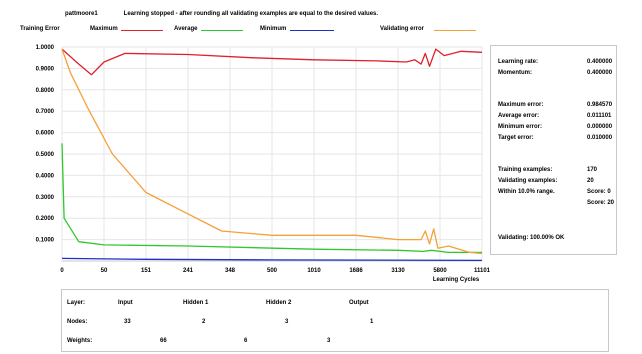 The height and width of the screenshot is (354, 642). What do you see at coordinates (81, 14) in the screenshot?
I see `pattern-name: pattmoore1` at bounding box center [81, 14].